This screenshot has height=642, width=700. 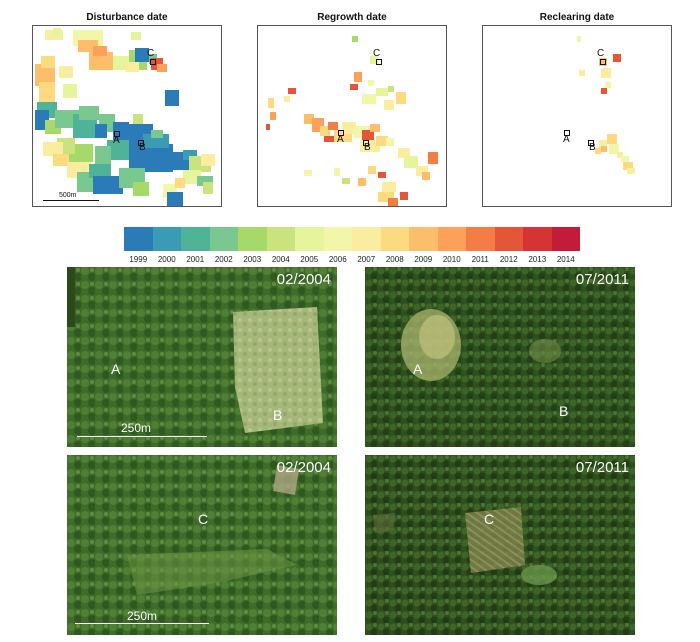 What do you see at coordinates (565, 239) in the screenshot?
I see `legend-swatch-2014` at bounding box center [565, 239].